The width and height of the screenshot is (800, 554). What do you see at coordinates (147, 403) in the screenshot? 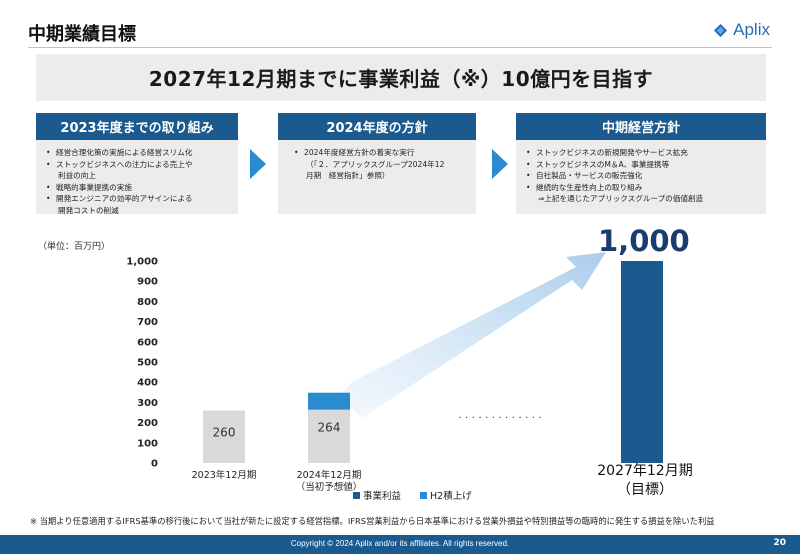
I see `y-tick-label: 300` at bounding box center [147, 403].